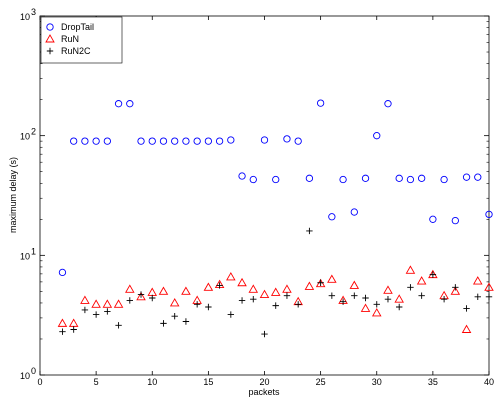  I want to click on legend-label: DropTail, so click(77, 27).